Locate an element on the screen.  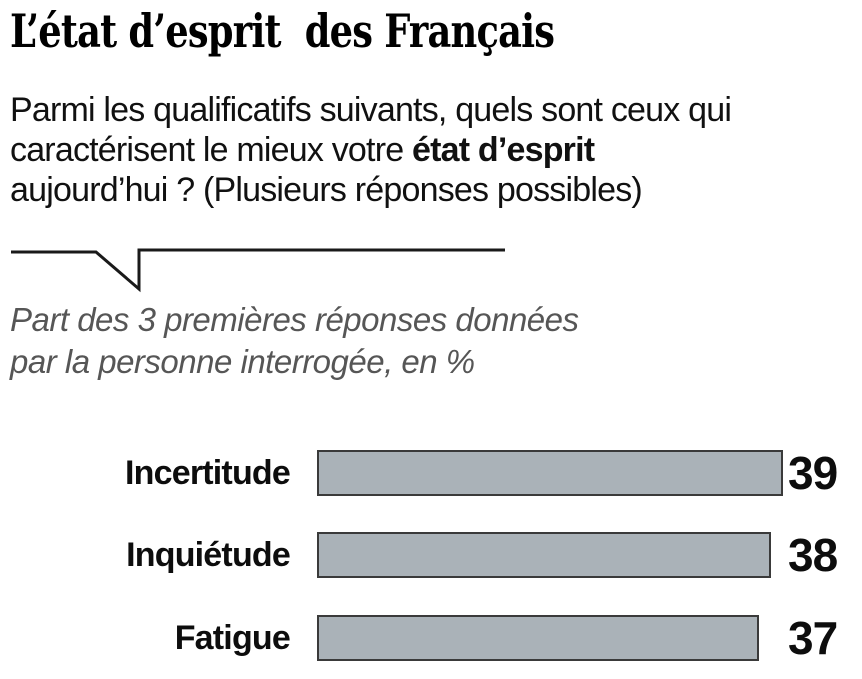
value-label: 38 is located at coordinates (813, 555).